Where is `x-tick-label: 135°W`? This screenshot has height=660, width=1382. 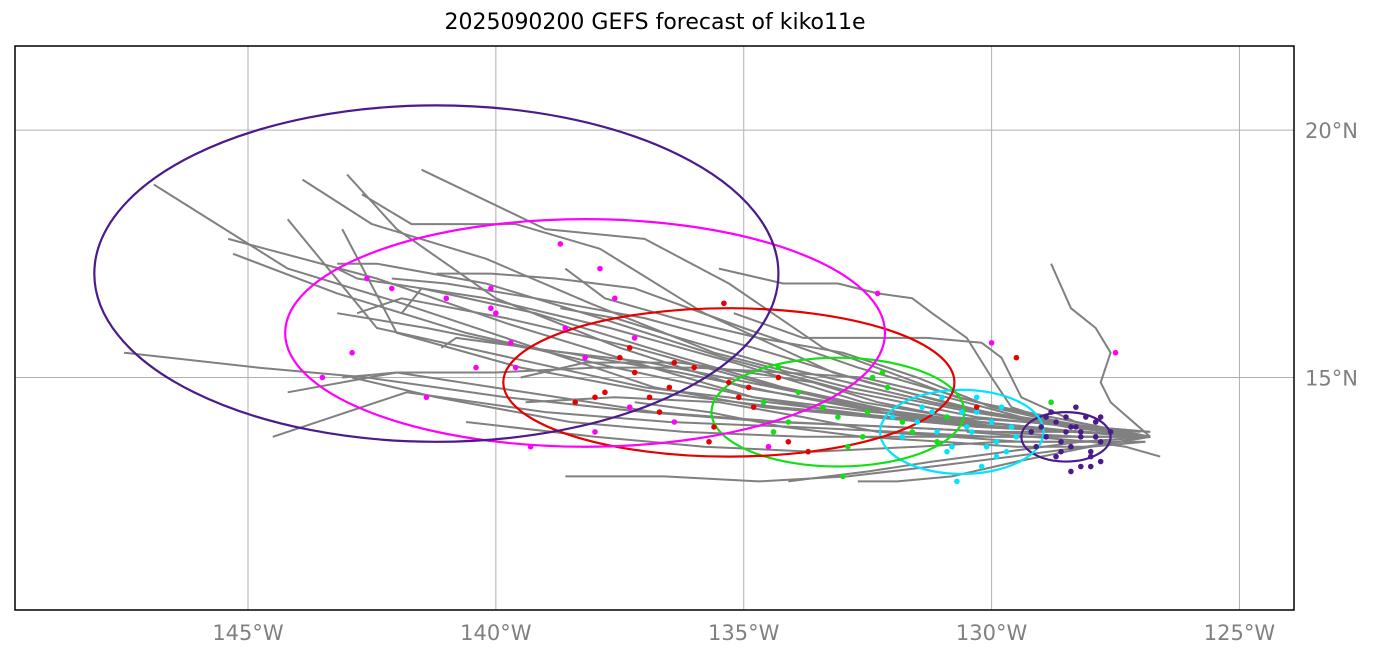
x-tick-label: 135°W is located at coordinates (744, 633).